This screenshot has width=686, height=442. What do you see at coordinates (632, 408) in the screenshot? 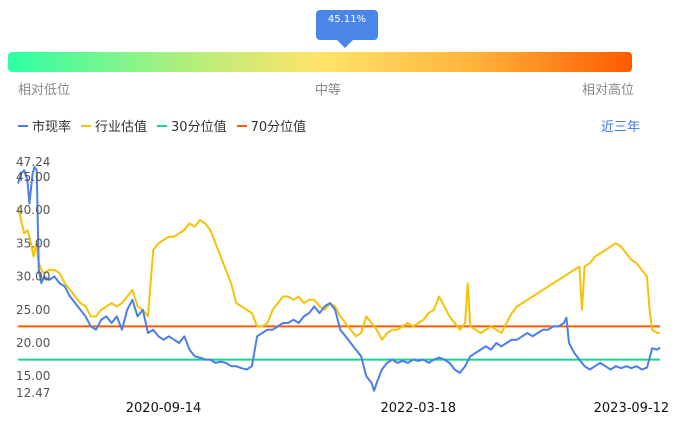
I see `x-tick-label: 2023-09-12` at bounding box center [632, 408].